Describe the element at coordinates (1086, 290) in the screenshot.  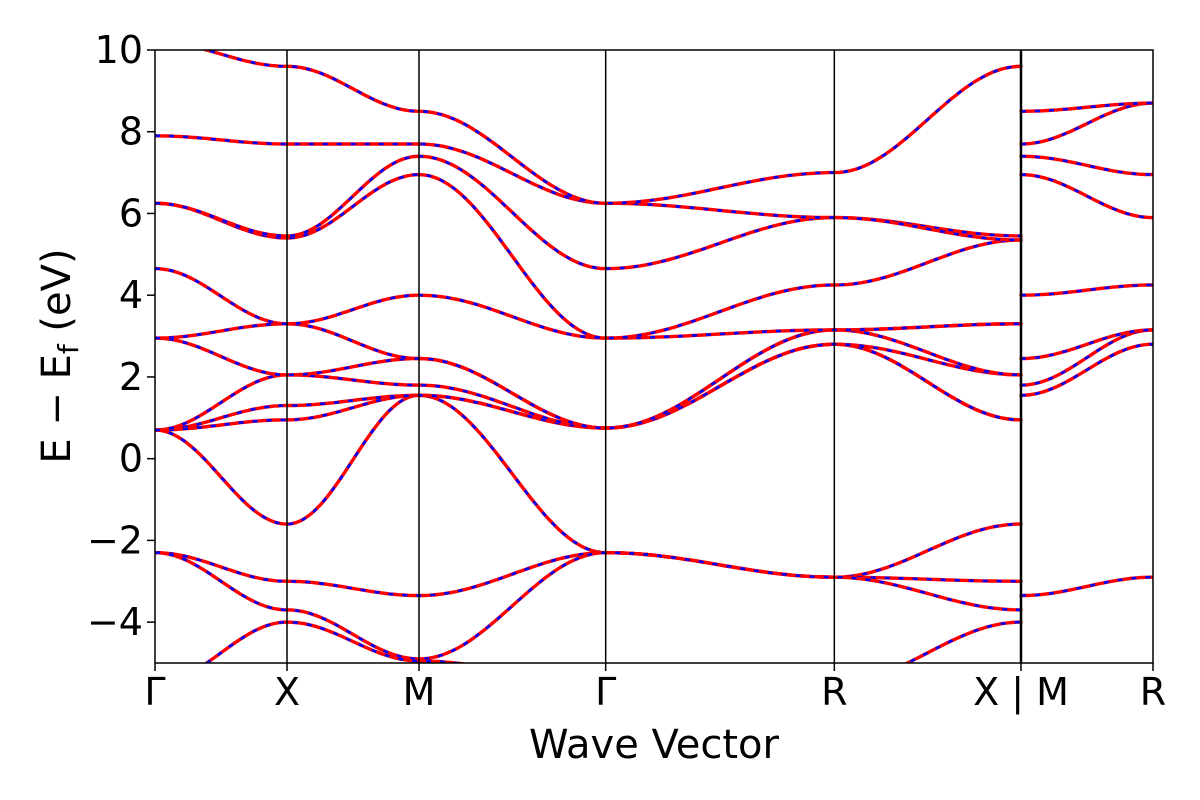
I see `band-18-fit` at that location.